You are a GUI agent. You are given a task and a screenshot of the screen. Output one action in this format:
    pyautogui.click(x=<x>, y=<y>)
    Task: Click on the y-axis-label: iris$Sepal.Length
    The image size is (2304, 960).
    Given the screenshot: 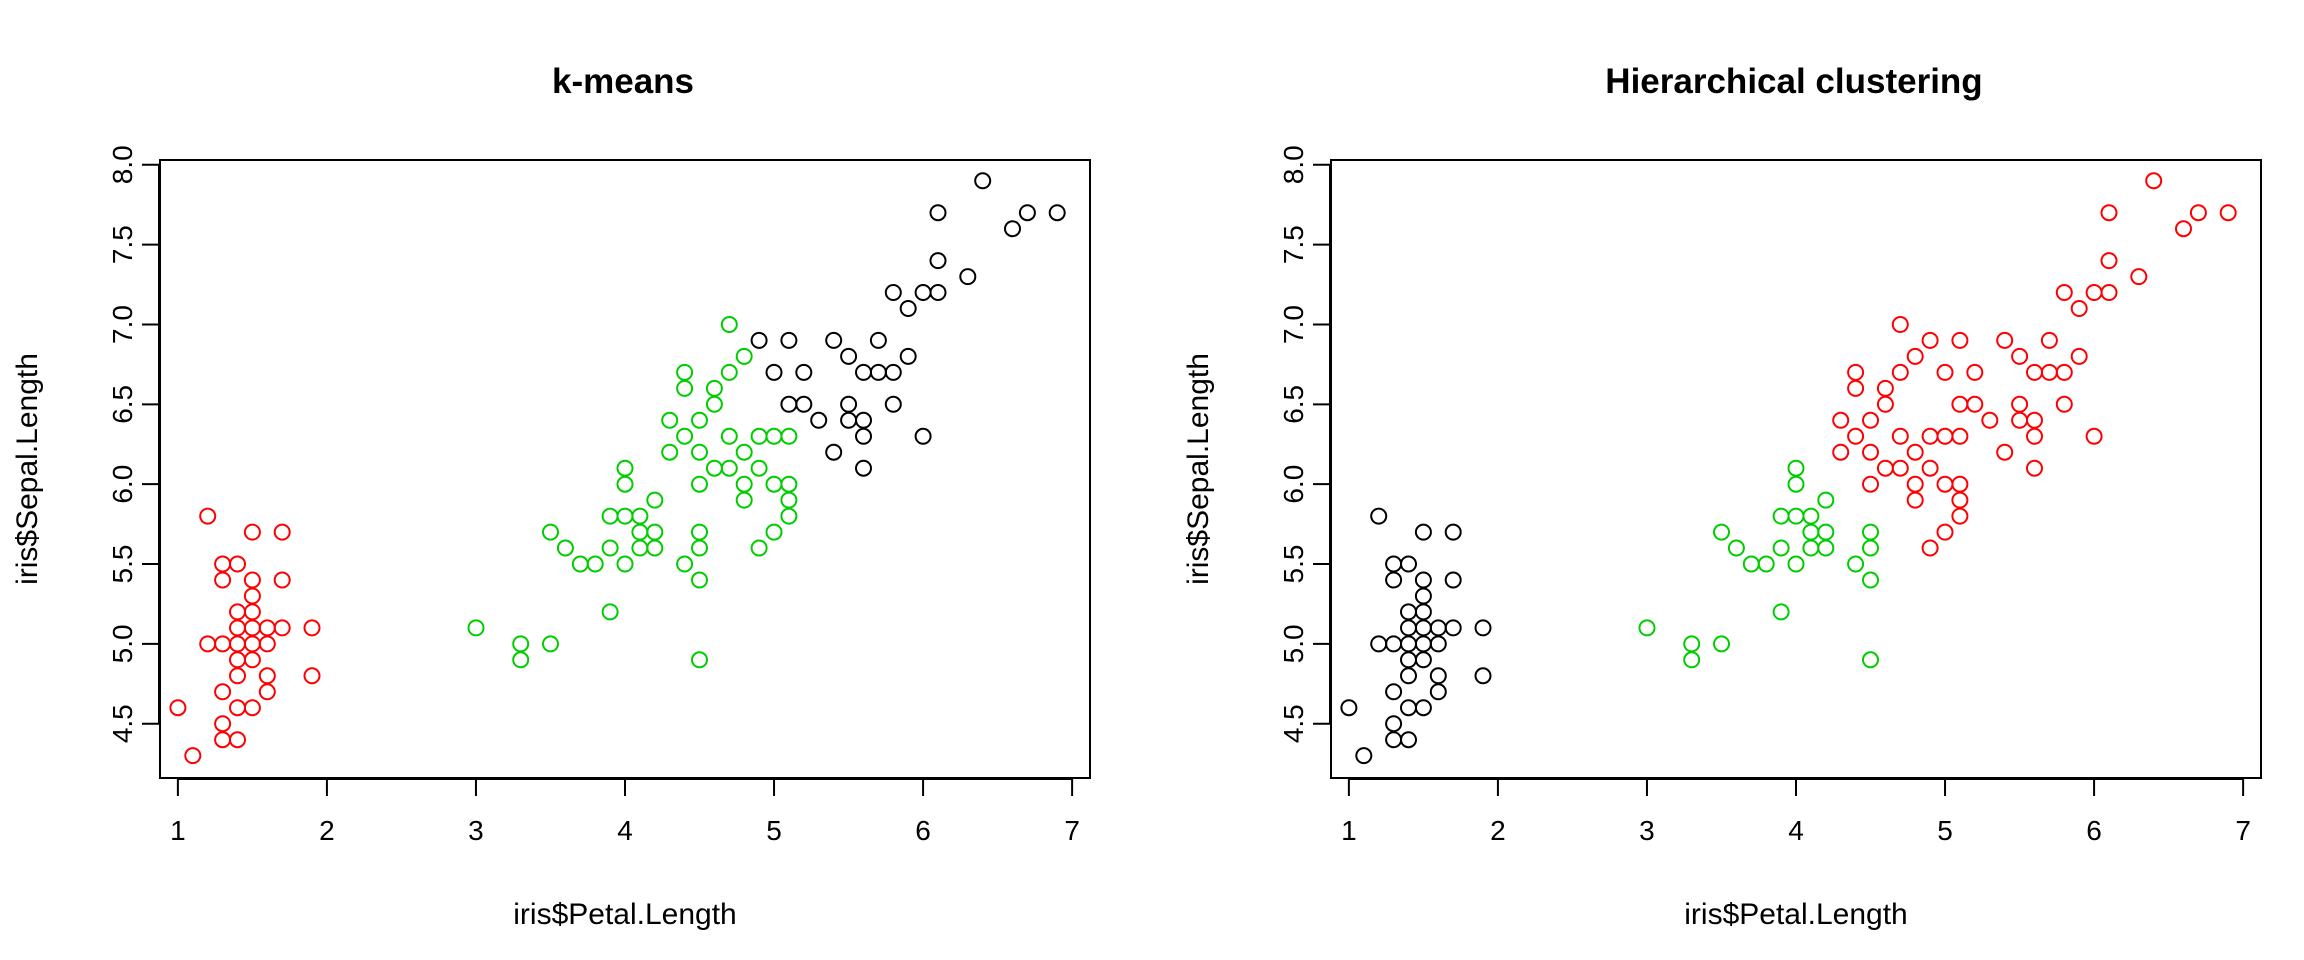 What is the action you would take?
    pyautogui.click(x=27, y=469)
    